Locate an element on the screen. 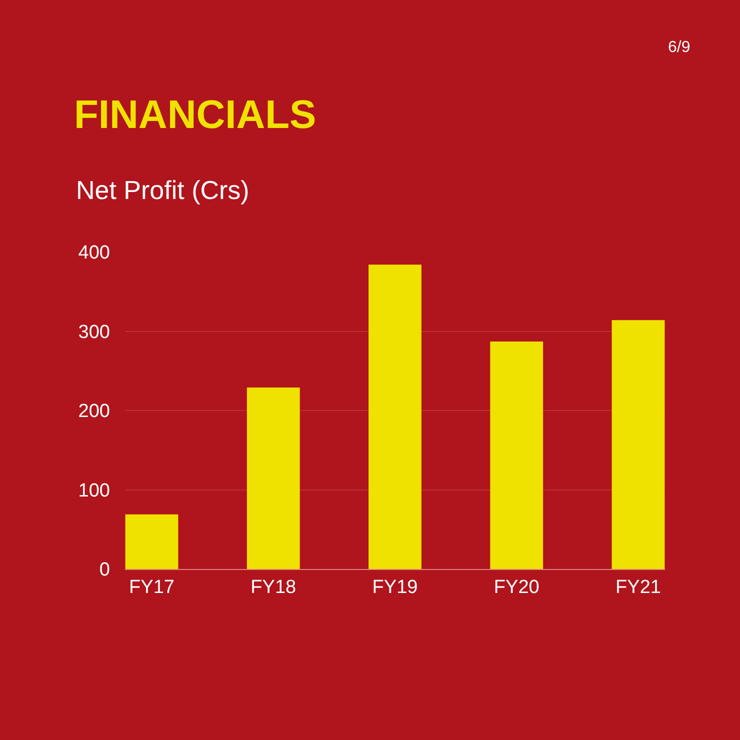 The image size is (740, 740). x-tick-label: FY21 is located at coordinates (638, 587).